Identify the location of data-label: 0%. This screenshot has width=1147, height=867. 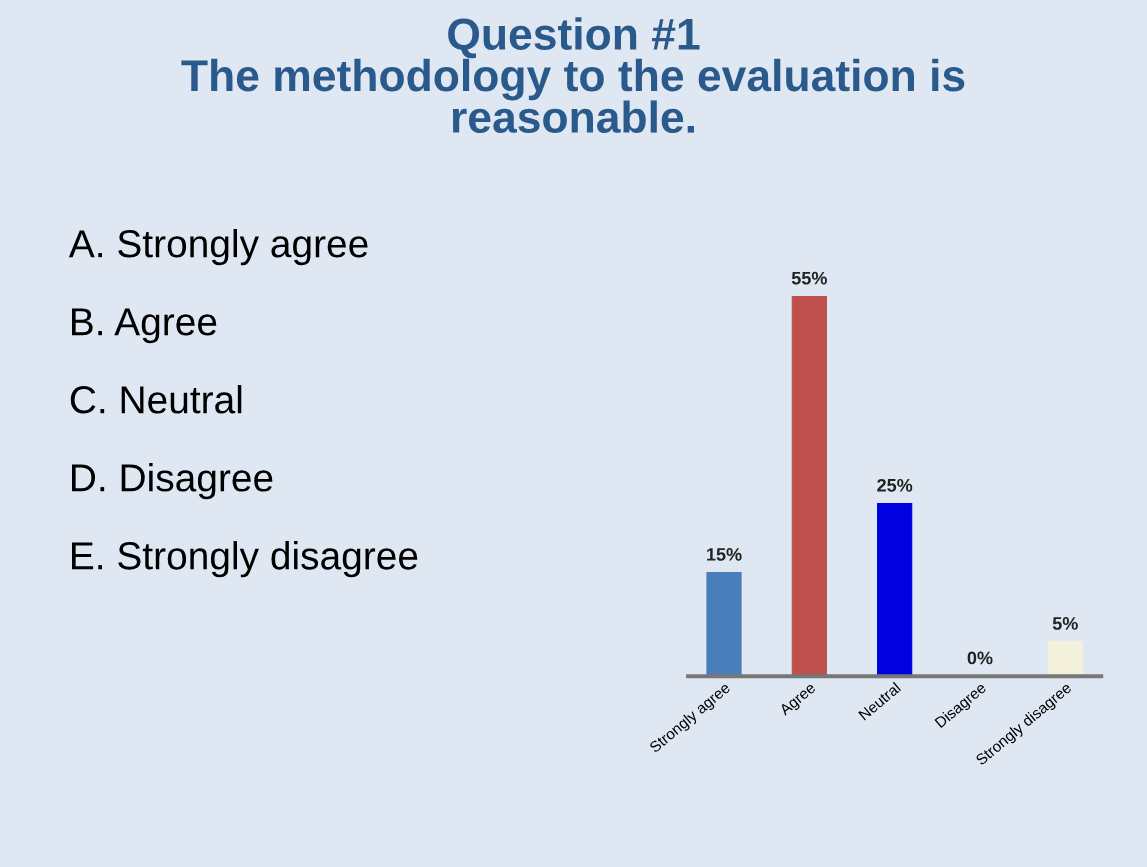
(980, 658).